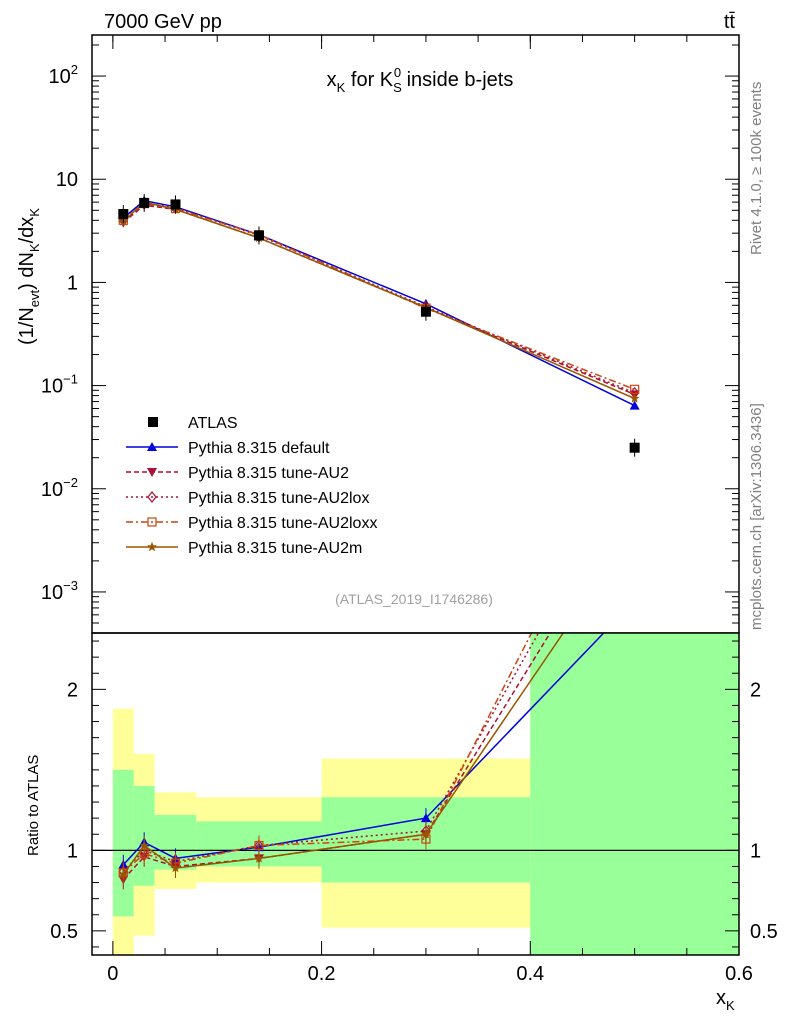  Describe the element at coordinates (282, 523) in the screenshot. I see `legend-label-3: Pythia 8.315 tune-AU2loxx` at that location.